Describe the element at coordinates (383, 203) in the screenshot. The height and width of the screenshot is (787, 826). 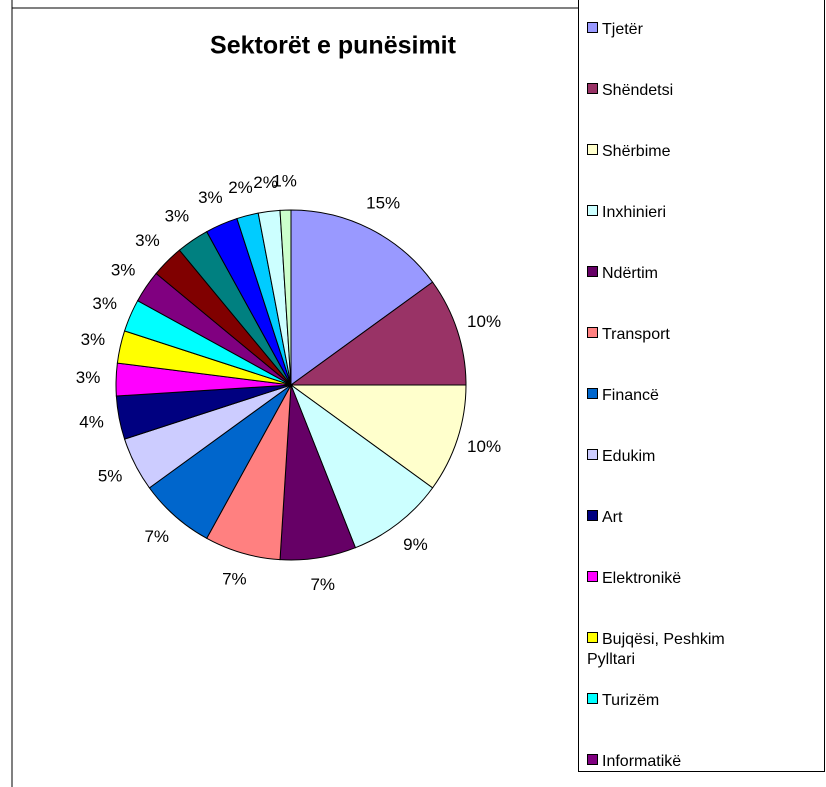
I see `data-label: 15%` at that location.